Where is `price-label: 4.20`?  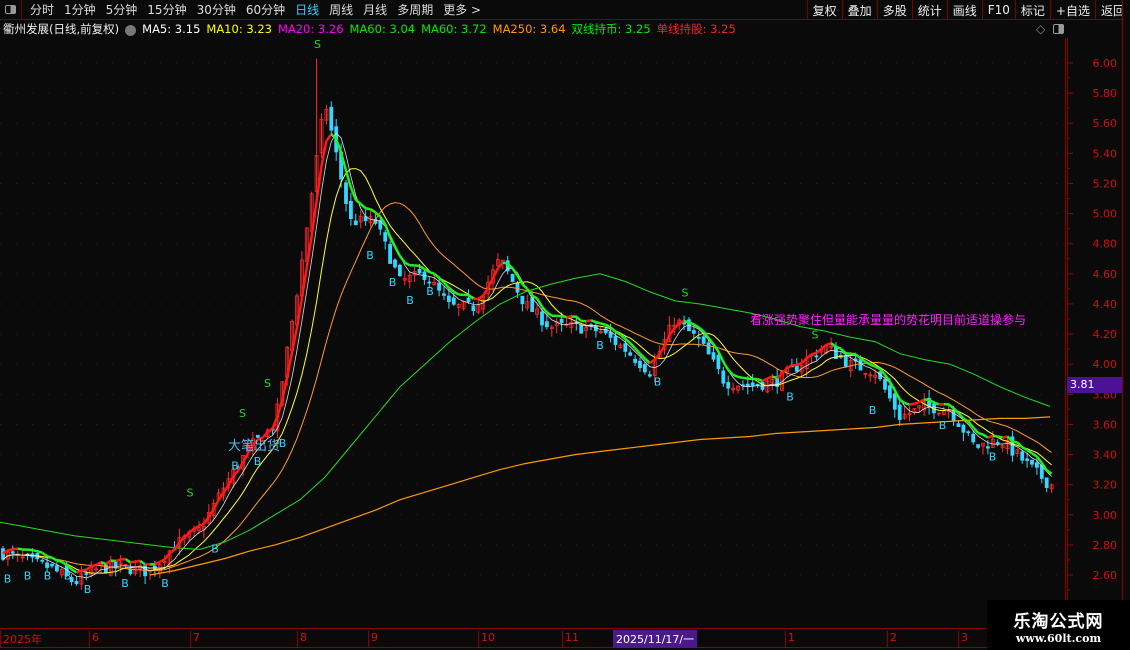 price-label: 4.20 is located at coordinates (1105, 334).